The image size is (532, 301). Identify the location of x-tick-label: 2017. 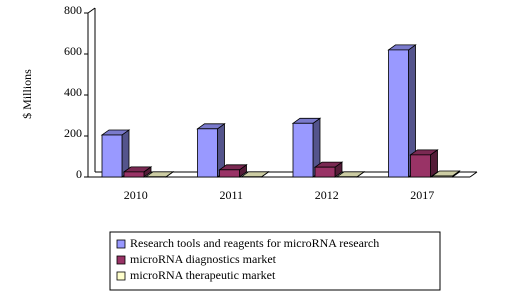
(422, 195).